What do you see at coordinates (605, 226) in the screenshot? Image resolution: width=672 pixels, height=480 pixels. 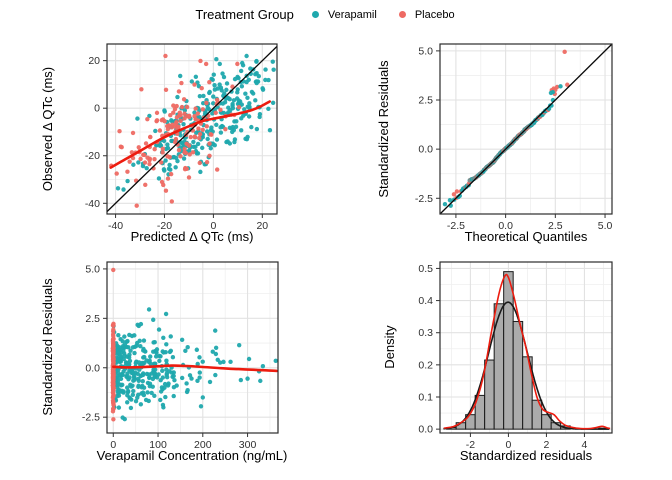 I see `x-tick-label: 5.0` at bounding box center [605, 226].